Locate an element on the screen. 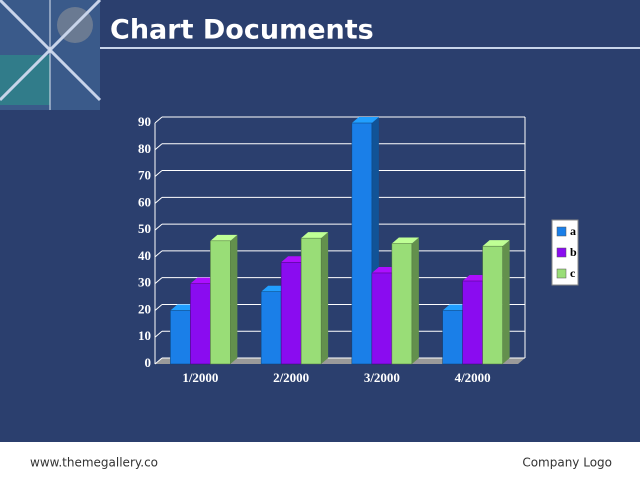 This screenshot has height=480, width=640. slide-title: Chart Documents is located at coordinates (242, 30).